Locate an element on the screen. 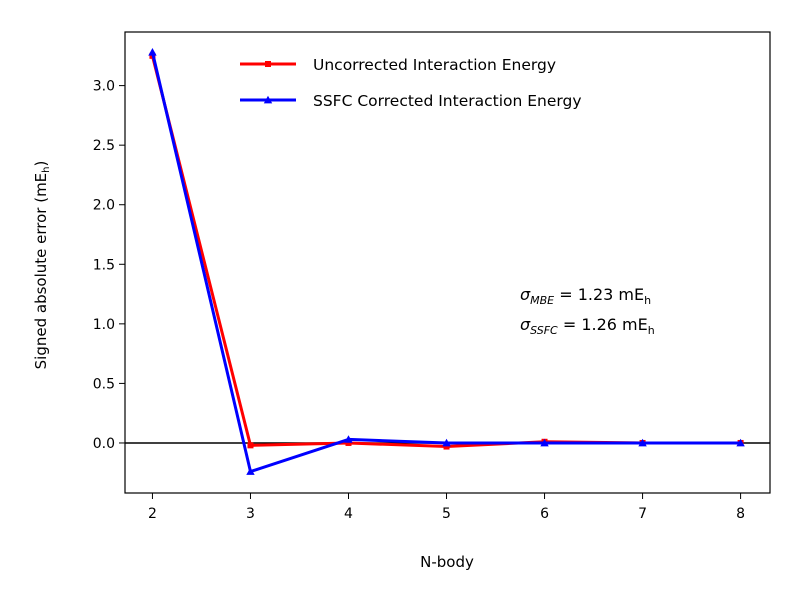  y-tick-label: 1.0 is located at coordinates (104, 325).